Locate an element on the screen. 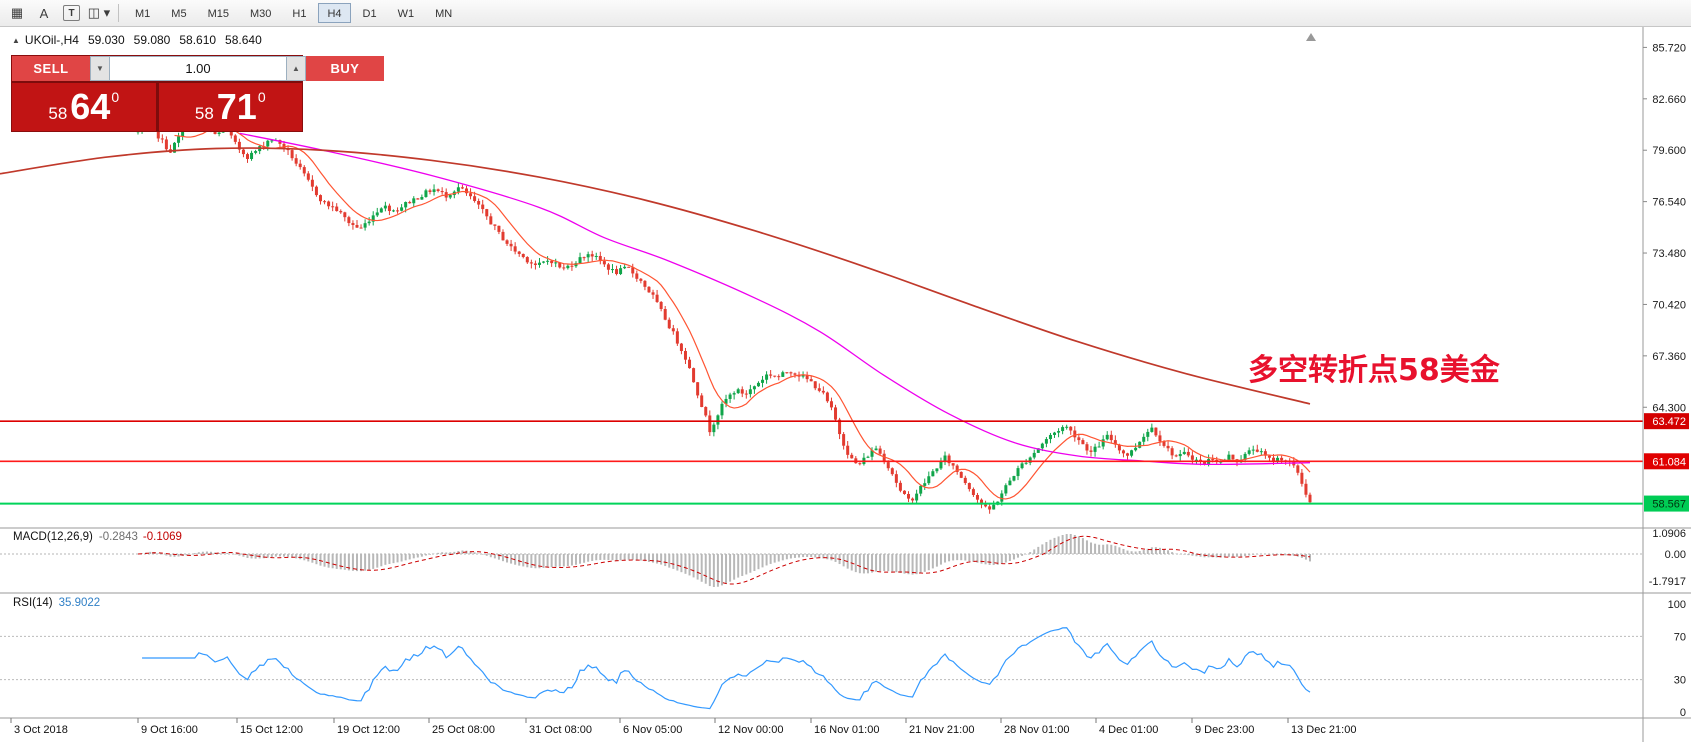 This screenshot has height=742, width=1691. timeframe-group: M1 M5 M15 M30 H1 H4 D1 W1 MN is located at coordinates (293, 13).